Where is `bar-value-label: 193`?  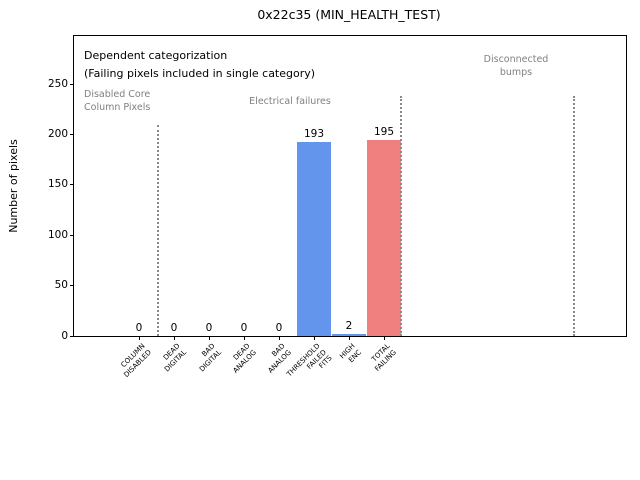 bar-value-label: 193 is located at coordinates (314, 133).